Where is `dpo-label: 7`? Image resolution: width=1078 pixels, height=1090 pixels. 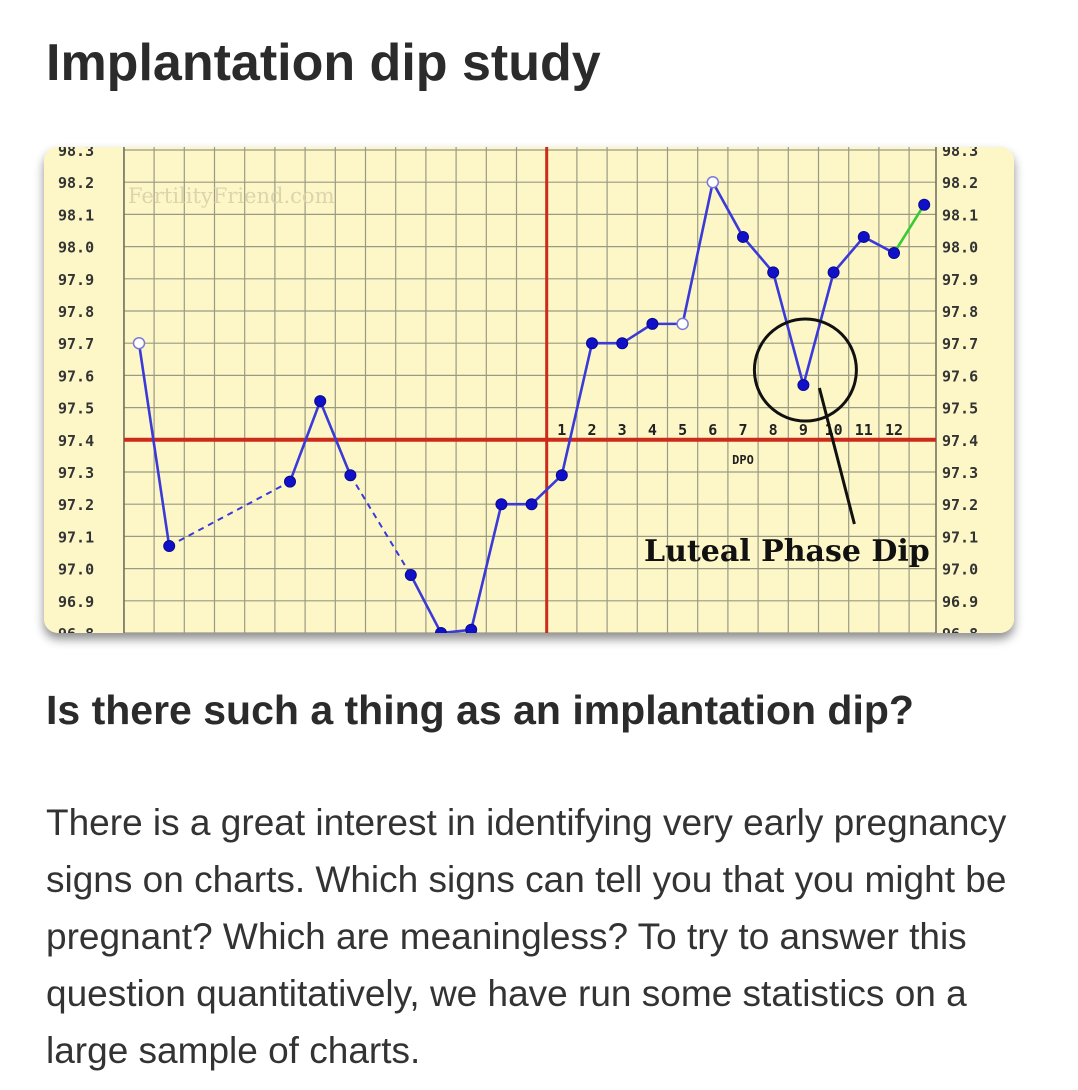
dpo-label: 7 is located at coordinates (742, 430).